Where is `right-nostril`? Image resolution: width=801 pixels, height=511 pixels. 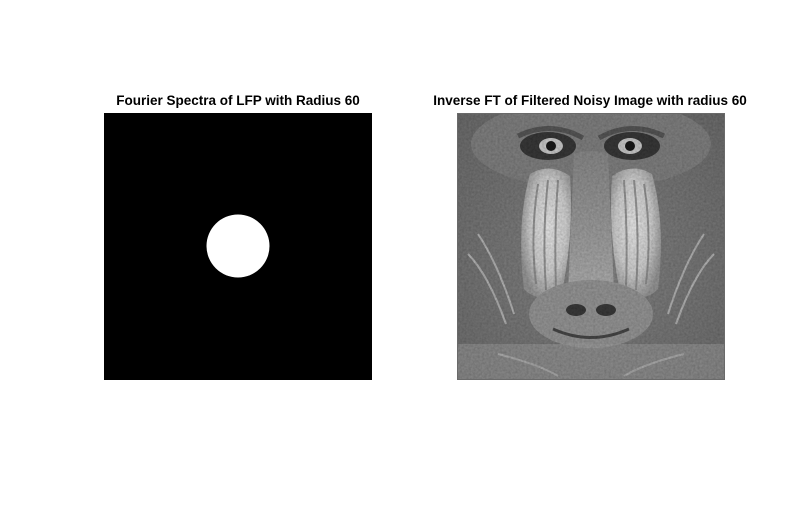 right-nostril is located at coordinates (606, 310).